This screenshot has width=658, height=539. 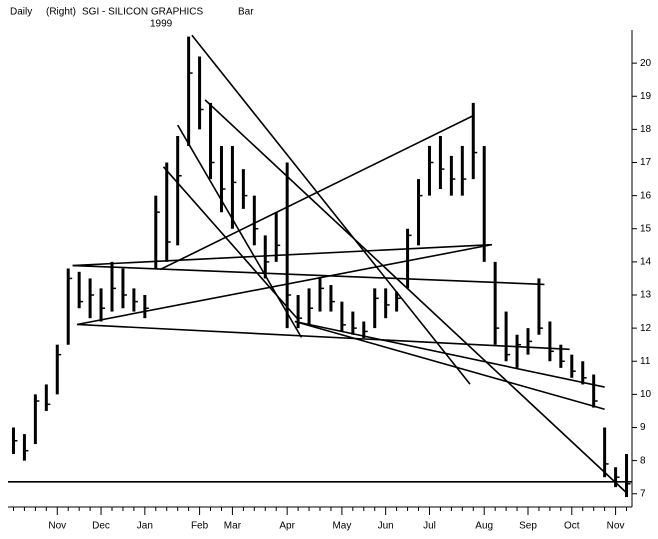 What do you see at coordinates (646, 96) in the screenshot?
I see `y-tick-label: 19` at bounding box center [646, 96].